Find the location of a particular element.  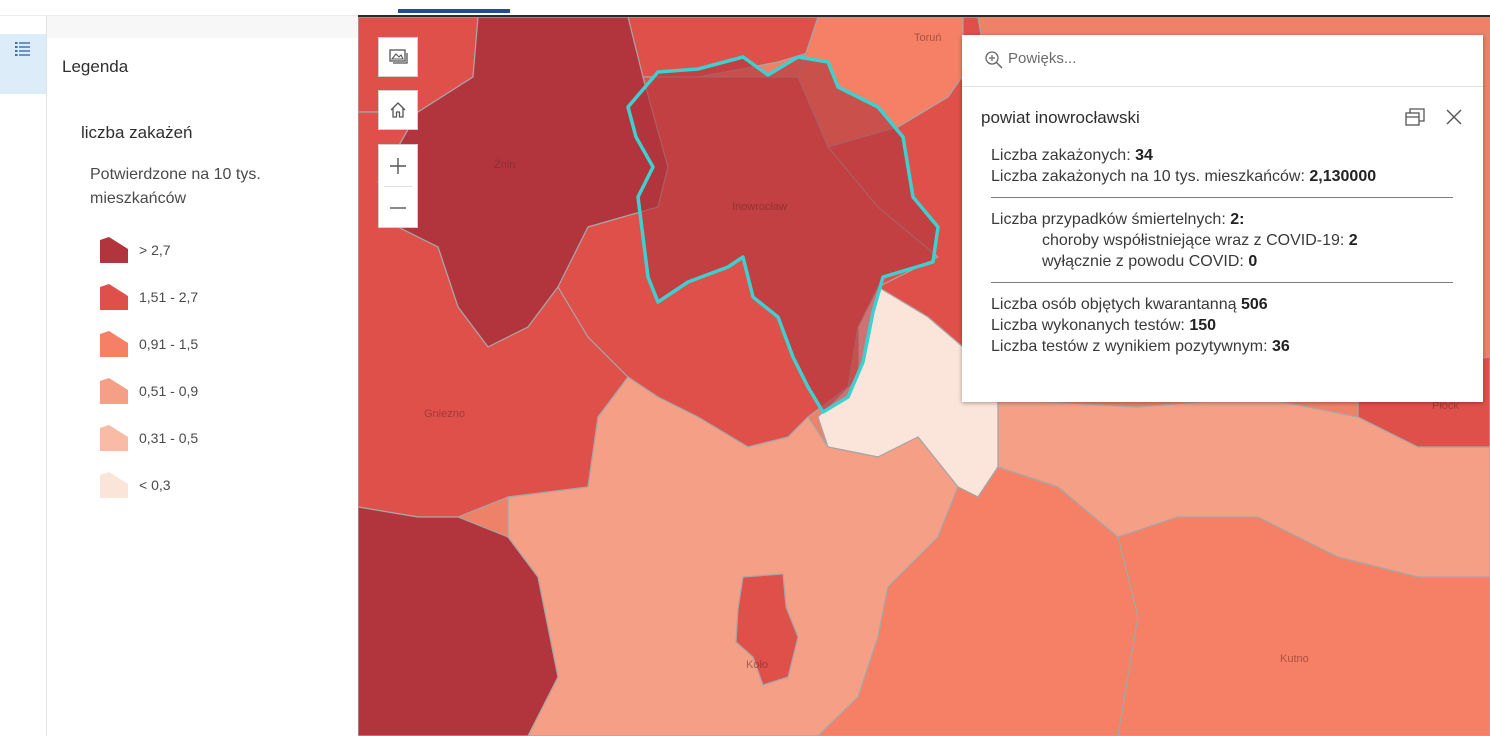

minus-icon is located at coordinates (398, 207).